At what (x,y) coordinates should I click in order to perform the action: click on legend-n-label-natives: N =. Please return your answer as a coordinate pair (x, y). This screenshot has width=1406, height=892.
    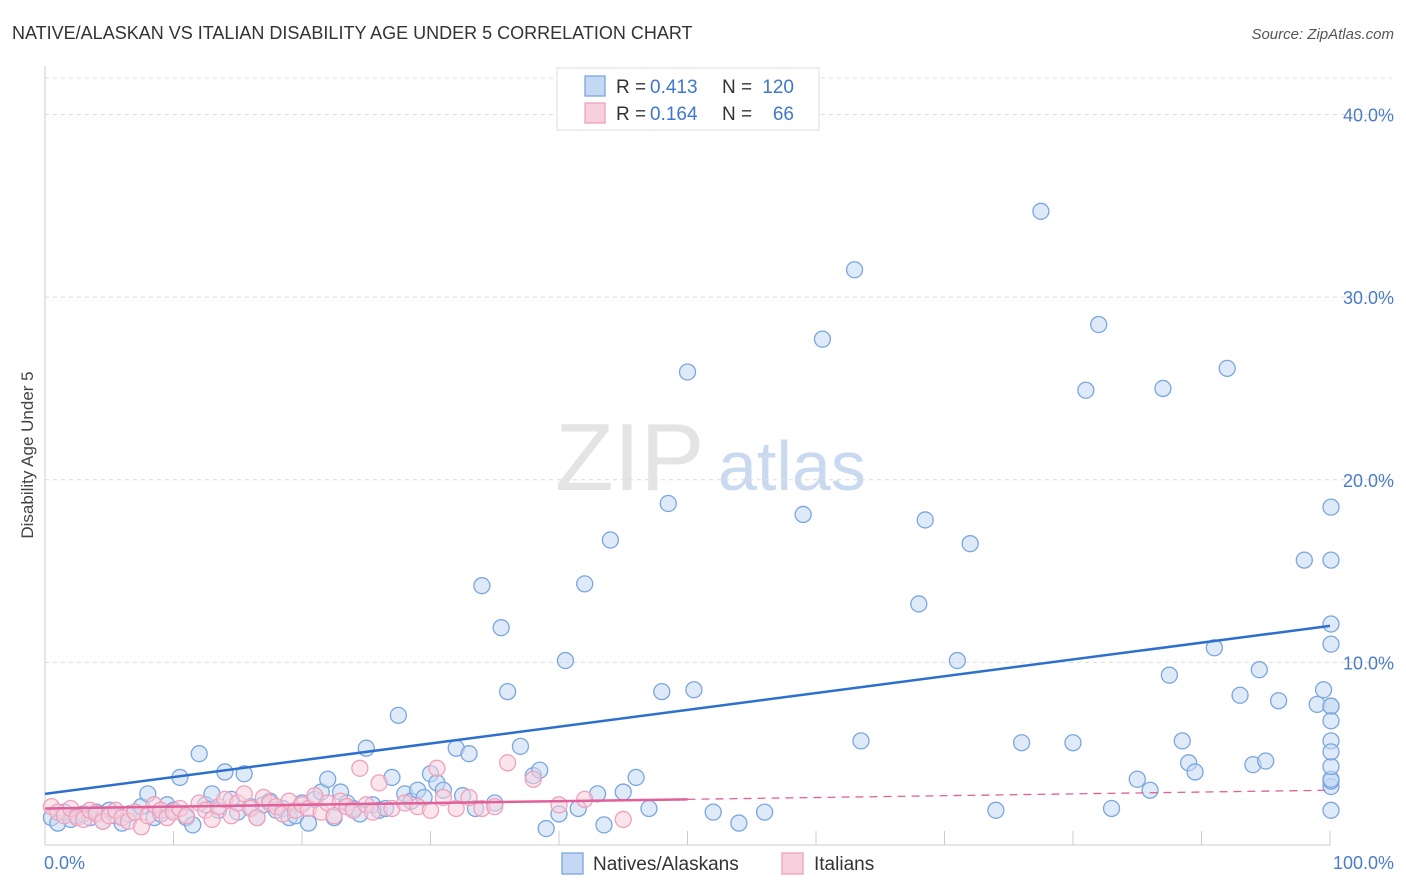
    Looking at the image, I should click on (737, 87).